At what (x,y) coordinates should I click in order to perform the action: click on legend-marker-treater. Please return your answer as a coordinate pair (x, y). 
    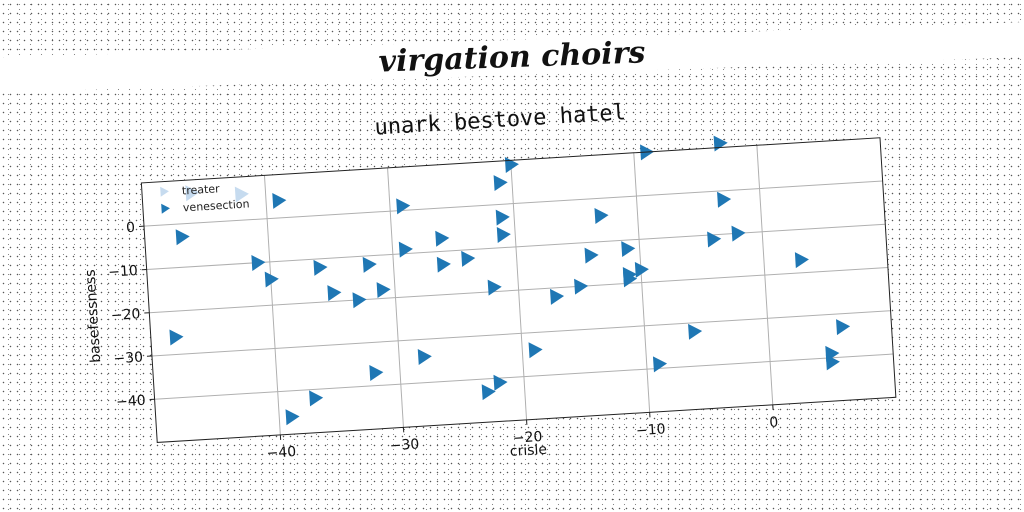
    Looking at the image, I should click on (164, 191).